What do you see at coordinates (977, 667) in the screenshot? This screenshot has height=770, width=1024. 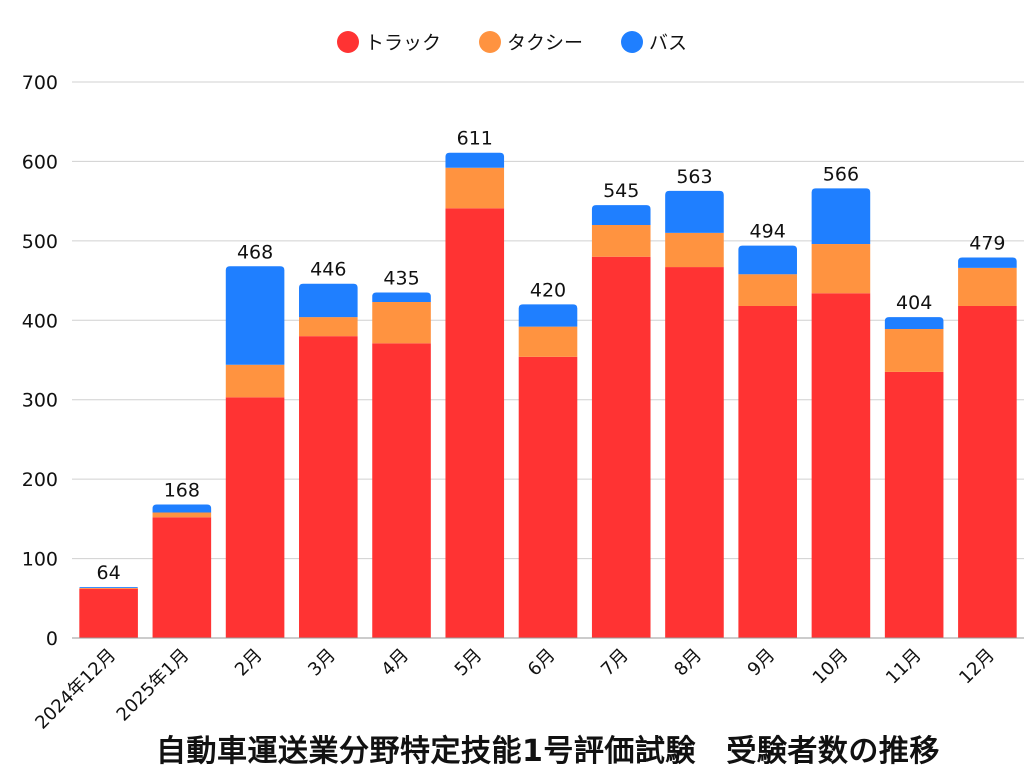 I see `x-tick-label: 12月` at bounding box center [977, 667].